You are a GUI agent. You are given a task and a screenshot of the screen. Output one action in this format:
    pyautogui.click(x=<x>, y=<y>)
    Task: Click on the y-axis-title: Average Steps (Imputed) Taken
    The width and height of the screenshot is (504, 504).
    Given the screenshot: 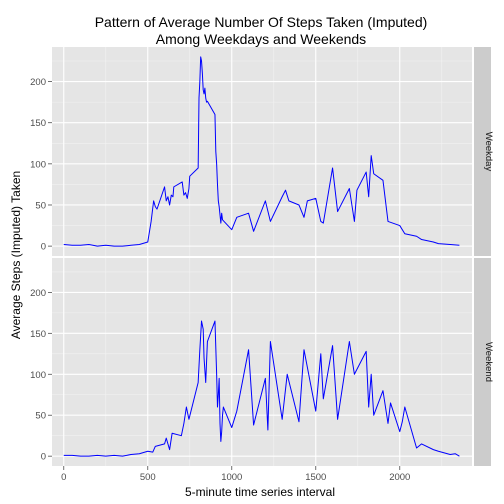 What is the action you would take?
    pyautogui.click(x=16, y=255)
    